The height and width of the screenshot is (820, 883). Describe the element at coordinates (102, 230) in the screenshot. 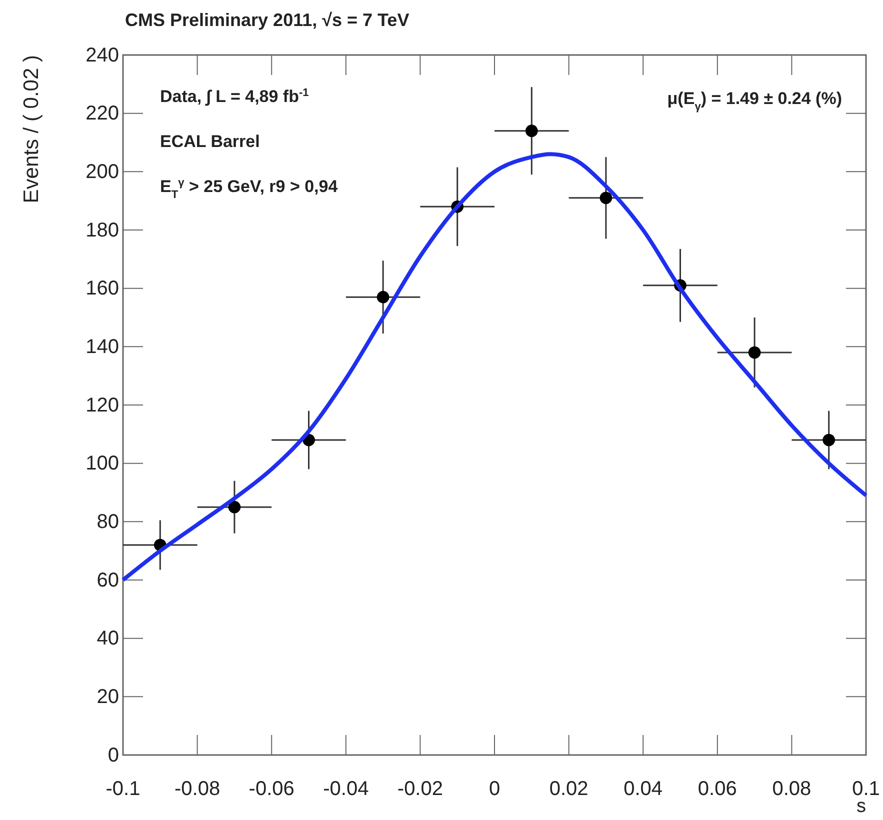

I see `y-tick-label: 180` at that location.